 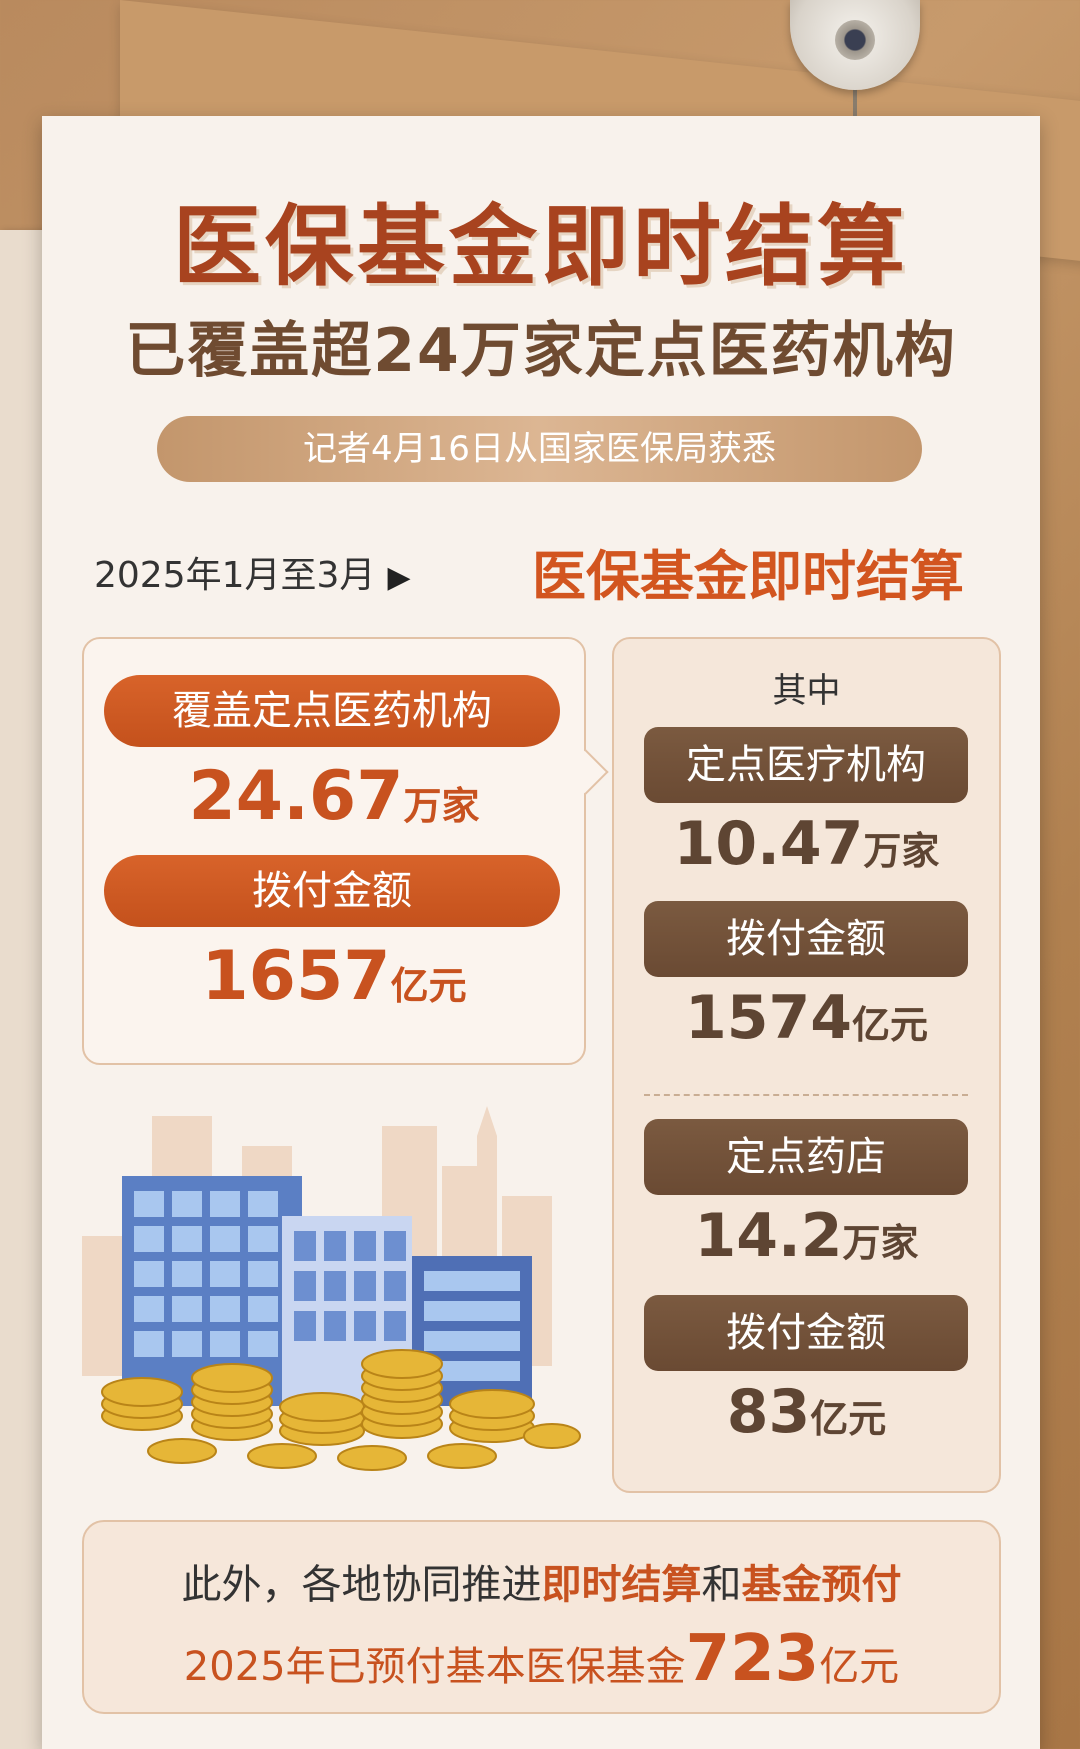 What do you see at coordinates (806, 765) in the screenshot?
I see `medical-institution-label: 定点医疗机构` at bounding box center [806, 765].